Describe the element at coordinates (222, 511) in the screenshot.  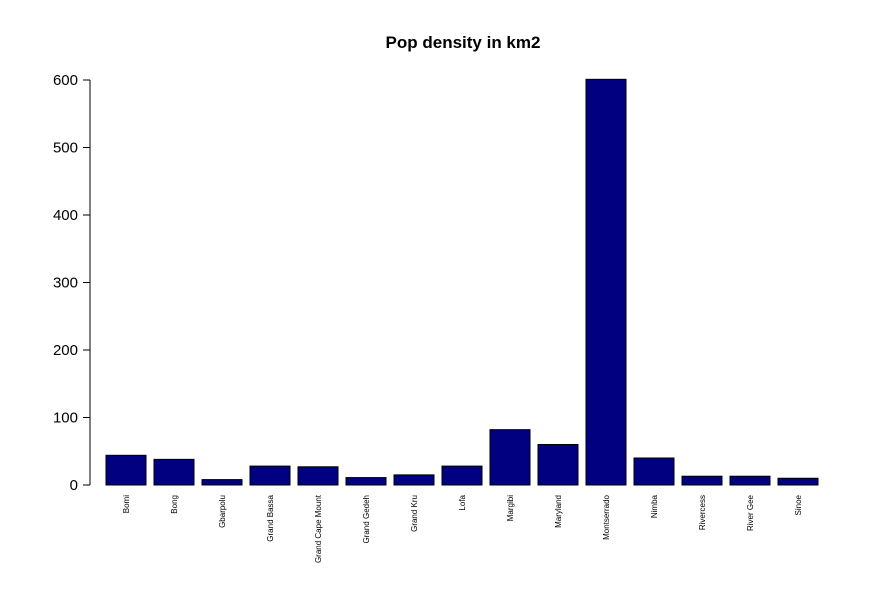
I see `x-tick-label: Gbarpolu` at that location.